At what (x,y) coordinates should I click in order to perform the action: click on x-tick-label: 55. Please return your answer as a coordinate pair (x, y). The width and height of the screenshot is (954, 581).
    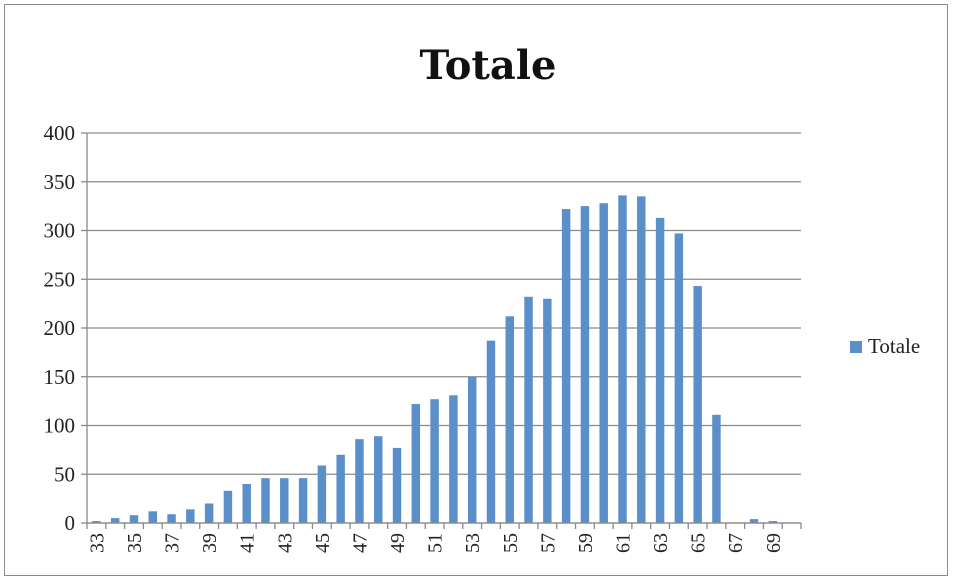
    Looking at the image, I should click on (511, 543).